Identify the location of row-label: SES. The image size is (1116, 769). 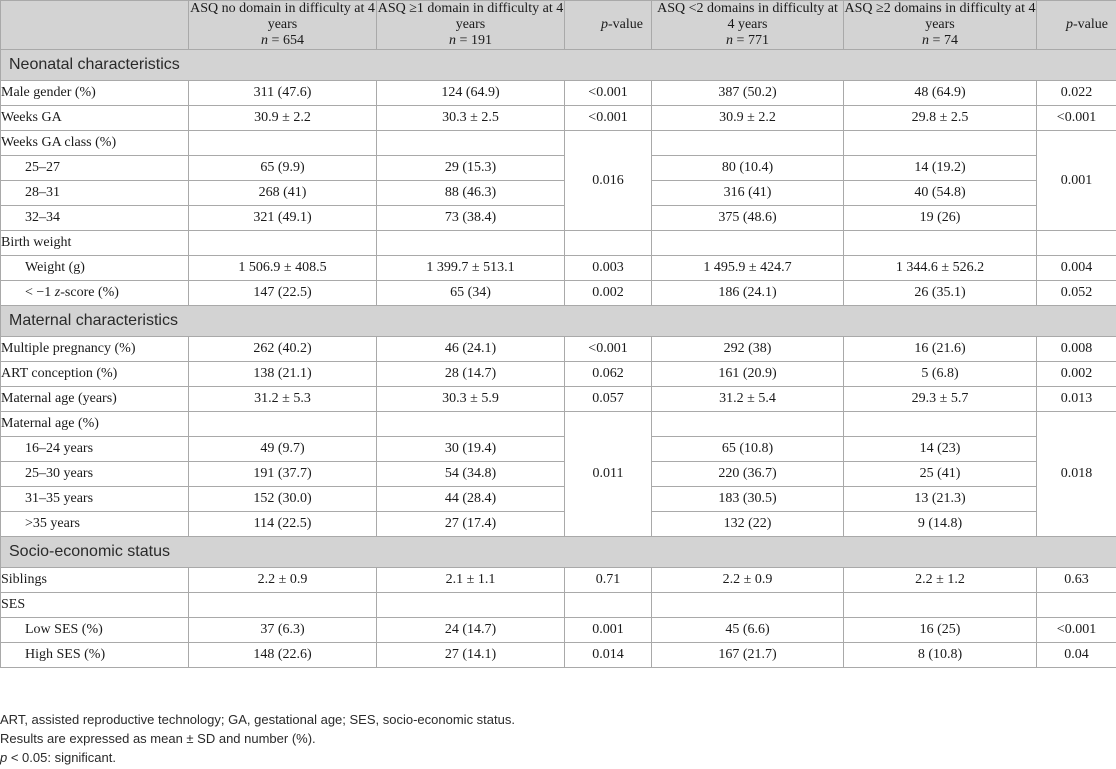
(94, 605).